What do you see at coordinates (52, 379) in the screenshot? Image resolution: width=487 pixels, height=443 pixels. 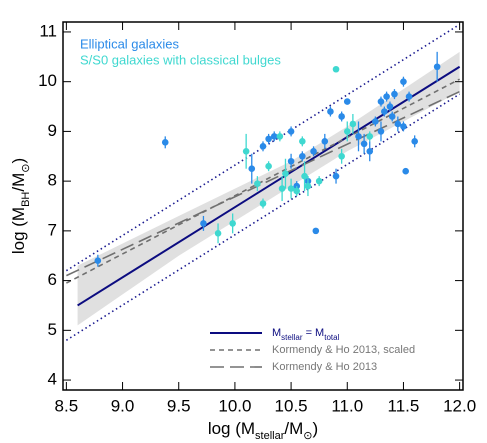 I see `y-tick-label: 4` at bounding box center [52, 379].